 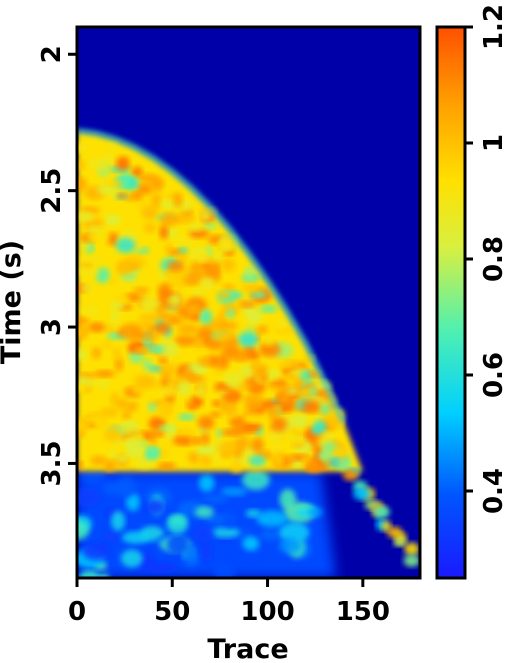 I want to click on x-tick-label: 0, so click(x=77, y=612).